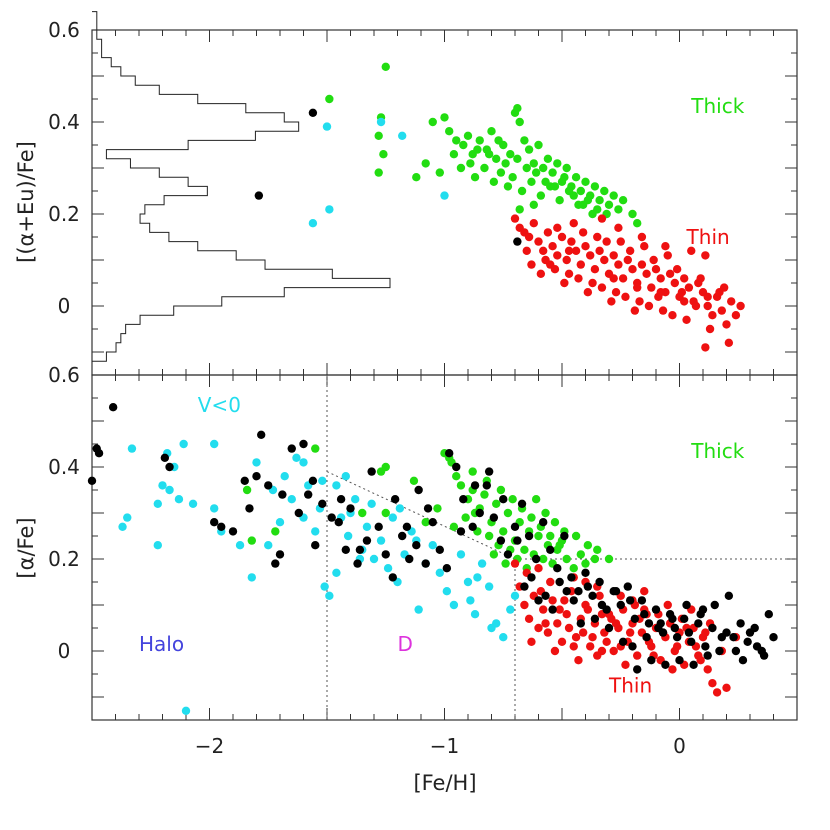 The height and width of the screenshot is (830, 830). I want to click on y-tick-label: 0.6, so click(64, 30).